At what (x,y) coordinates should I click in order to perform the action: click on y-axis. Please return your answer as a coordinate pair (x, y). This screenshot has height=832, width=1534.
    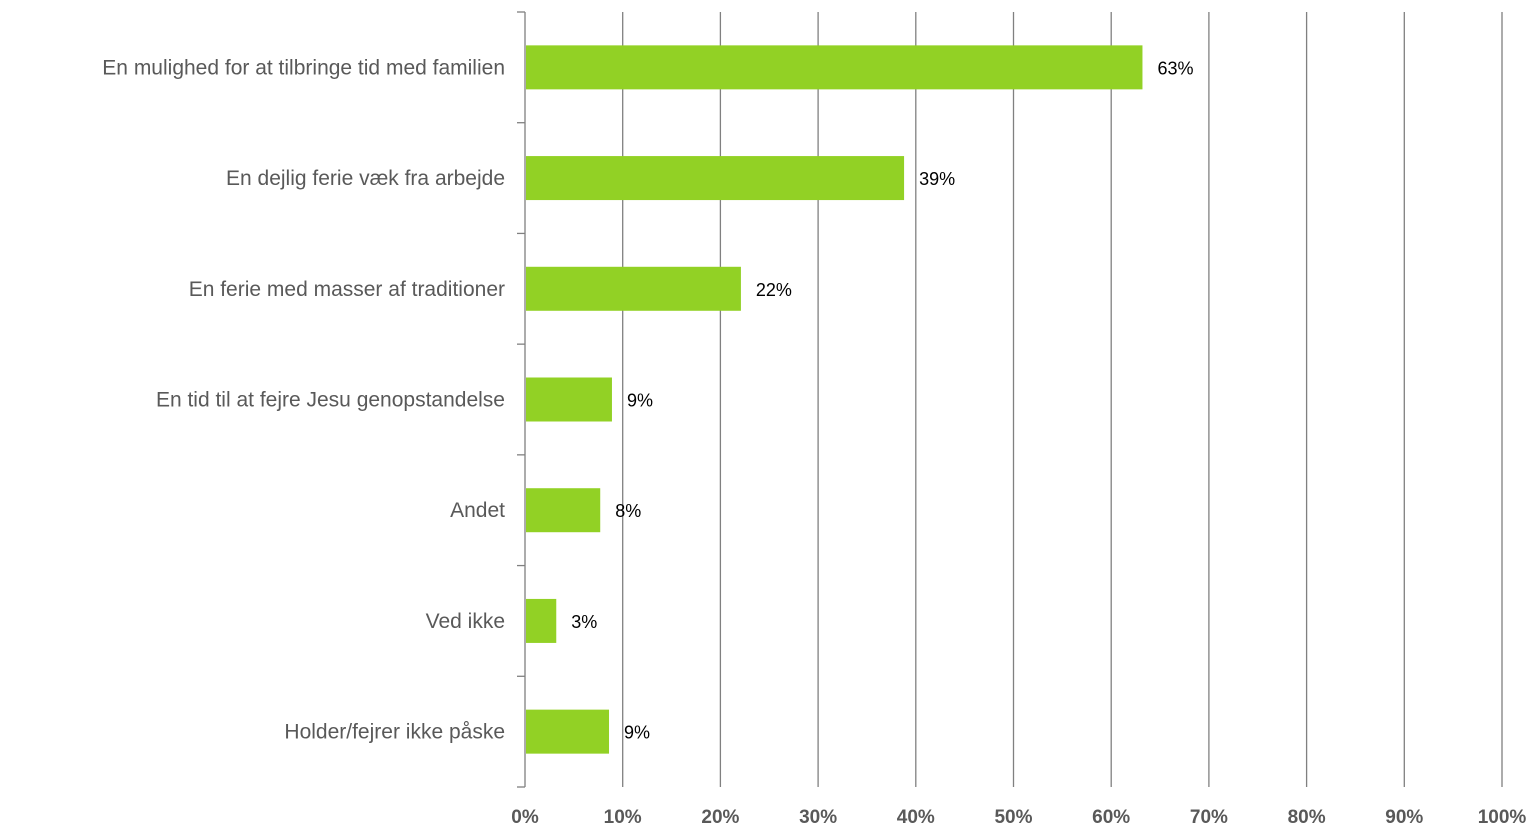
    Looking at the image, I should click on (521, 399).